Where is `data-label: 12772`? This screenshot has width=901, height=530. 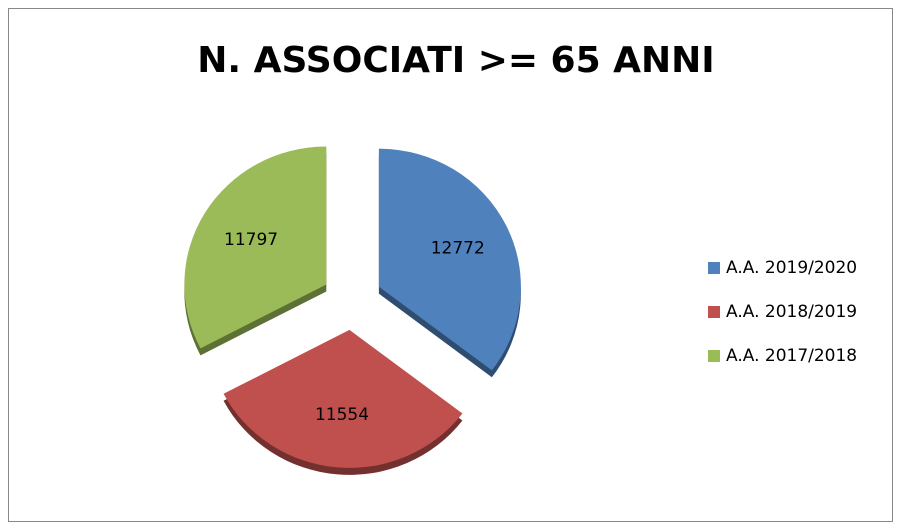 data-label: 12772 is located at coordinates (458, 249).